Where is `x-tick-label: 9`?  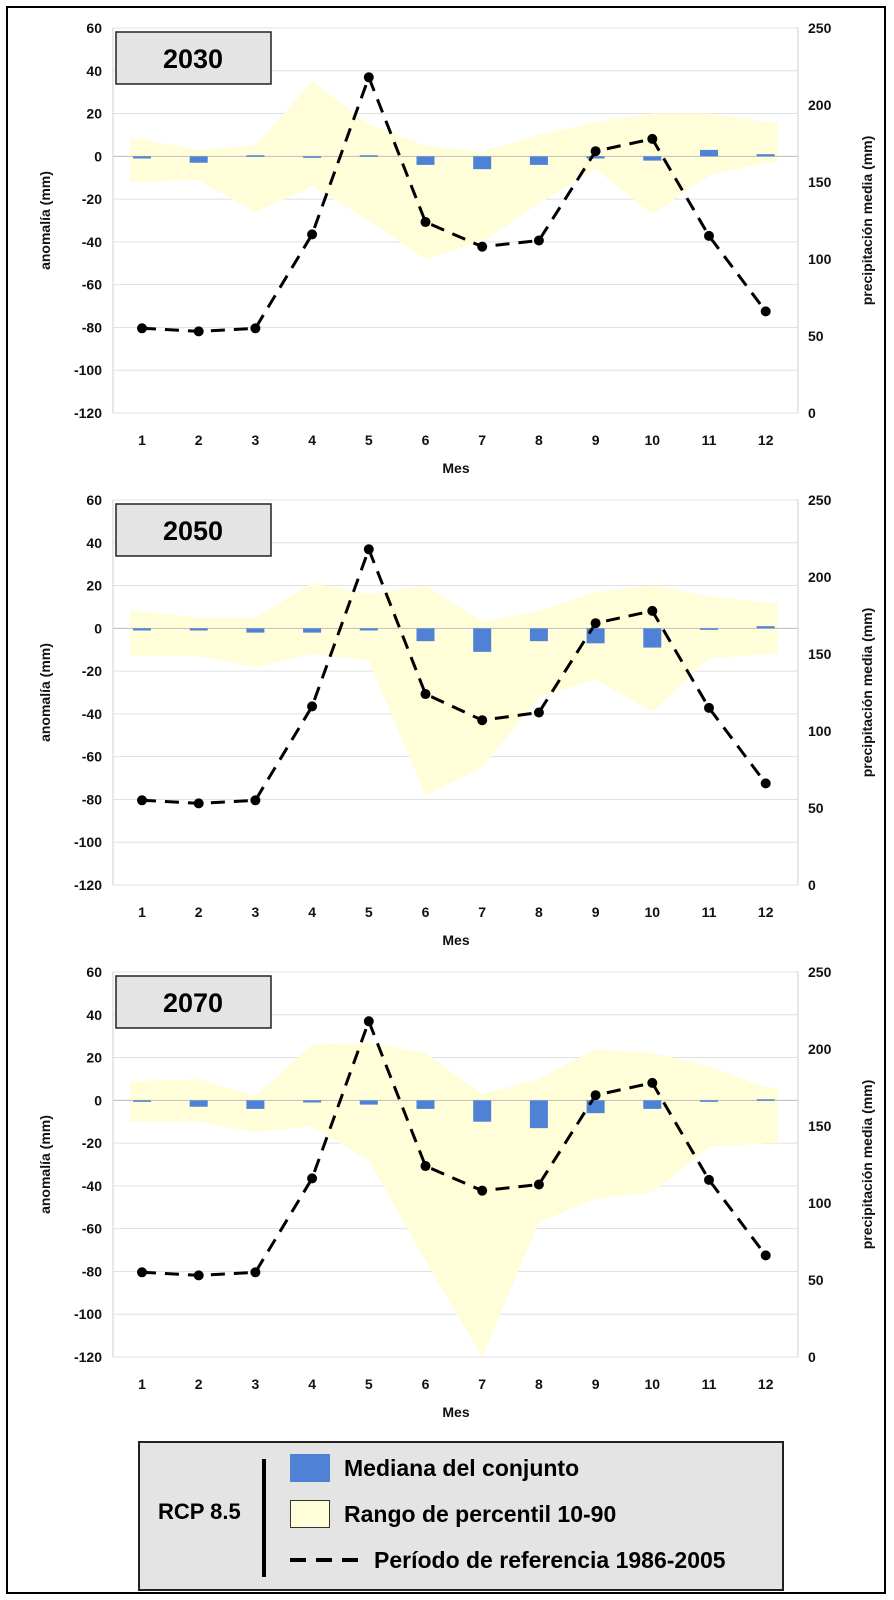 x-tick-label: 9 is located at coordinates (596, 1384).